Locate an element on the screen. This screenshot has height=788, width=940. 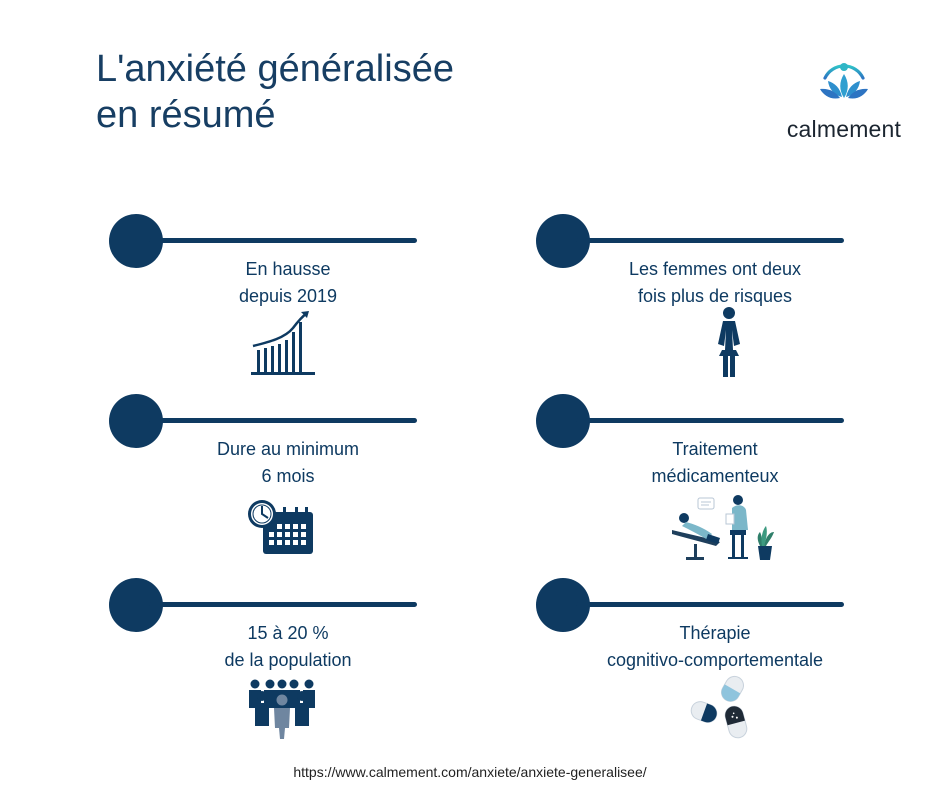
fact-population: 15 à 20 % de la population is located at coordinates (264, 663).